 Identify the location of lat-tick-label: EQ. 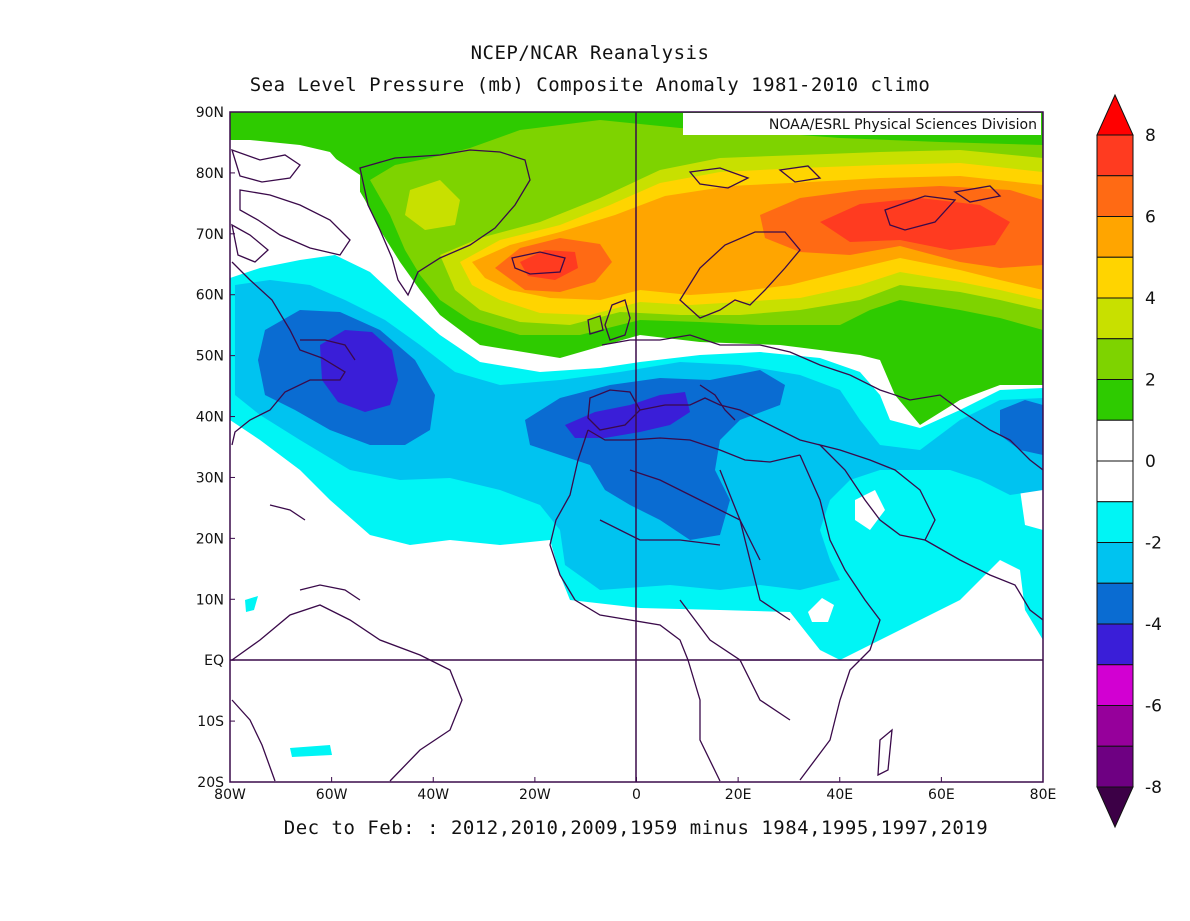
(214, 661).